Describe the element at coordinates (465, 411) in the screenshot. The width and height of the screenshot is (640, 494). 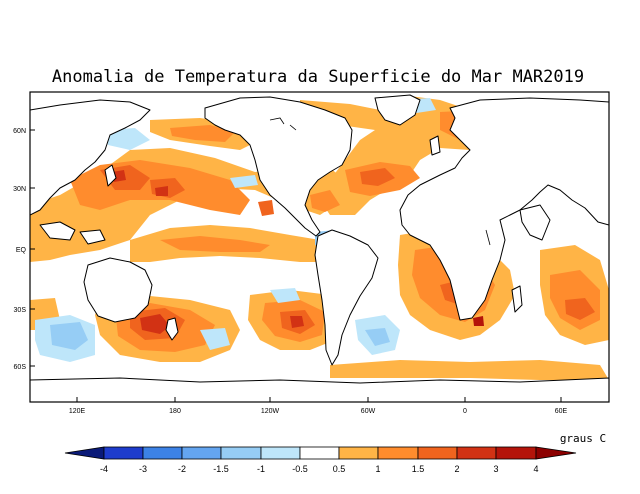
I see `lon-label-0: 0` at that location.